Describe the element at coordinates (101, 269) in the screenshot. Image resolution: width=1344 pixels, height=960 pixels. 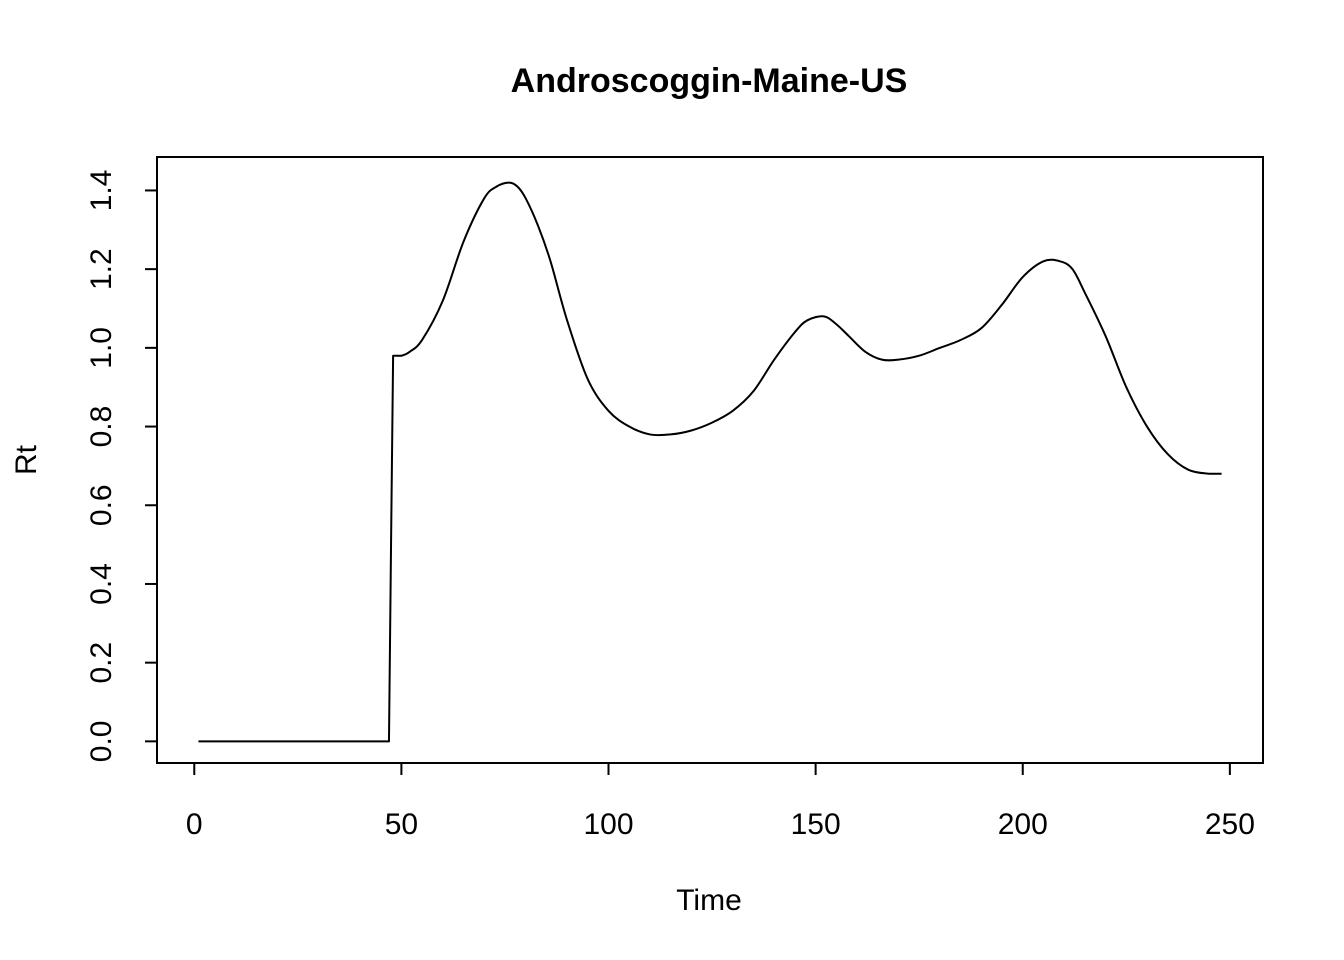
I see `y-tick-label: 1.2` at that location.